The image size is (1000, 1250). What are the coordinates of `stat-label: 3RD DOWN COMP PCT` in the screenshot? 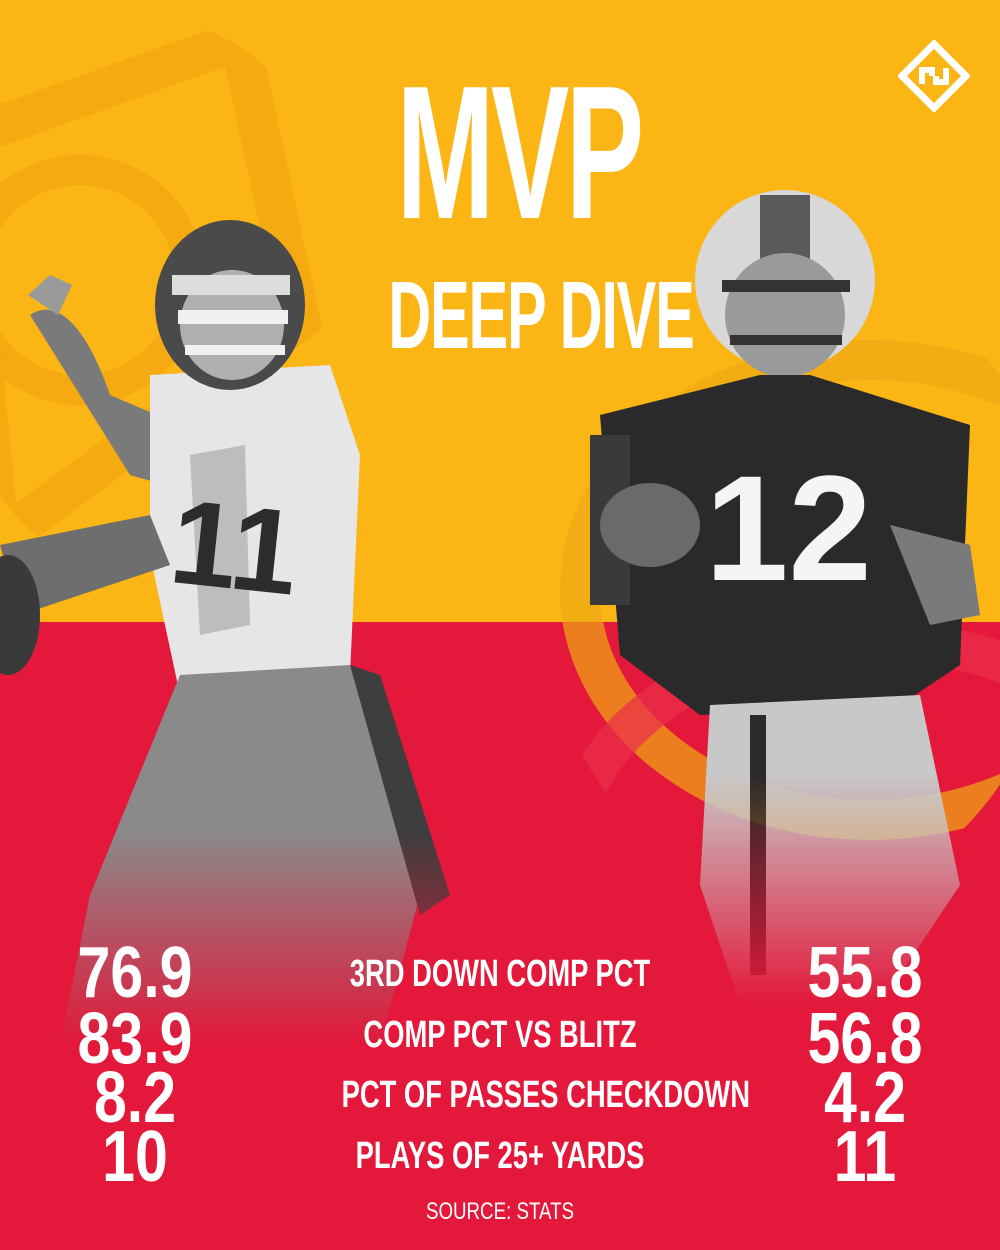 It's located at (500, 974).